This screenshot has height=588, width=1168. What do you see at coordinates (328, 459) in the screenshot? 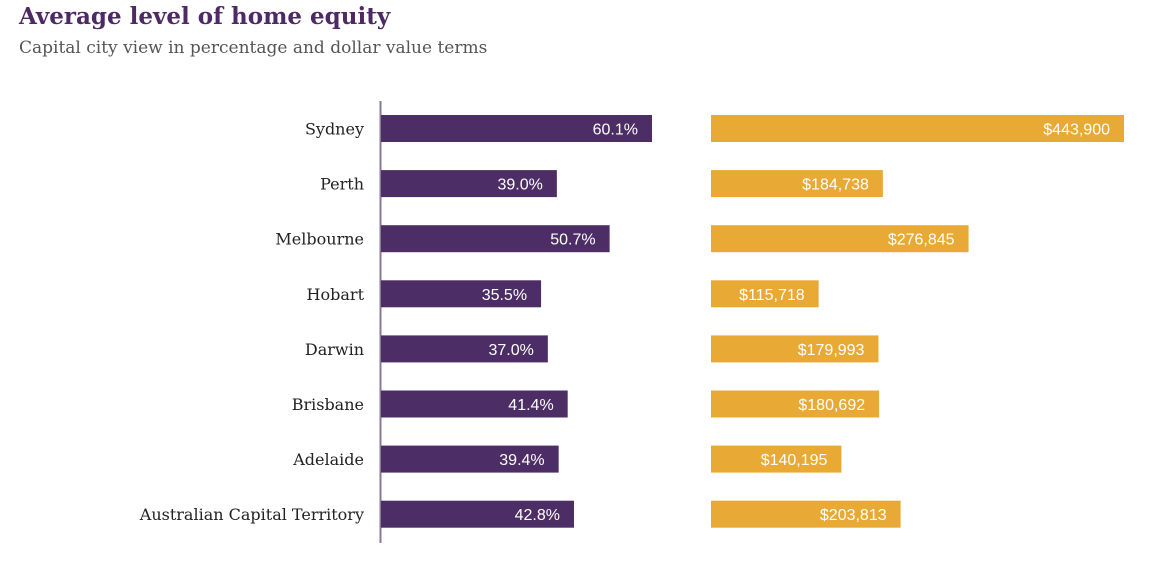
I see `category-label-adelaide: Adelaide` at bounding box center [328, 459].